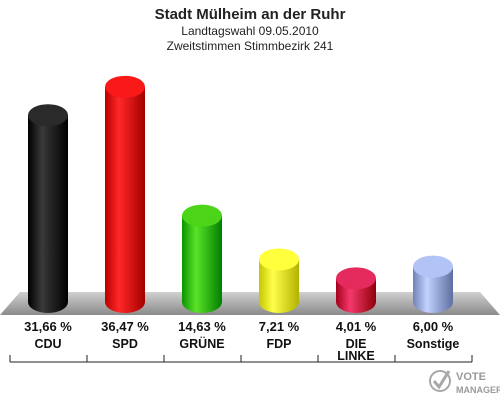  What do you see at coordinates (201, 343) in the screenshot?
I see `category-label: GRÜNE` at bounding box center [201, 343].